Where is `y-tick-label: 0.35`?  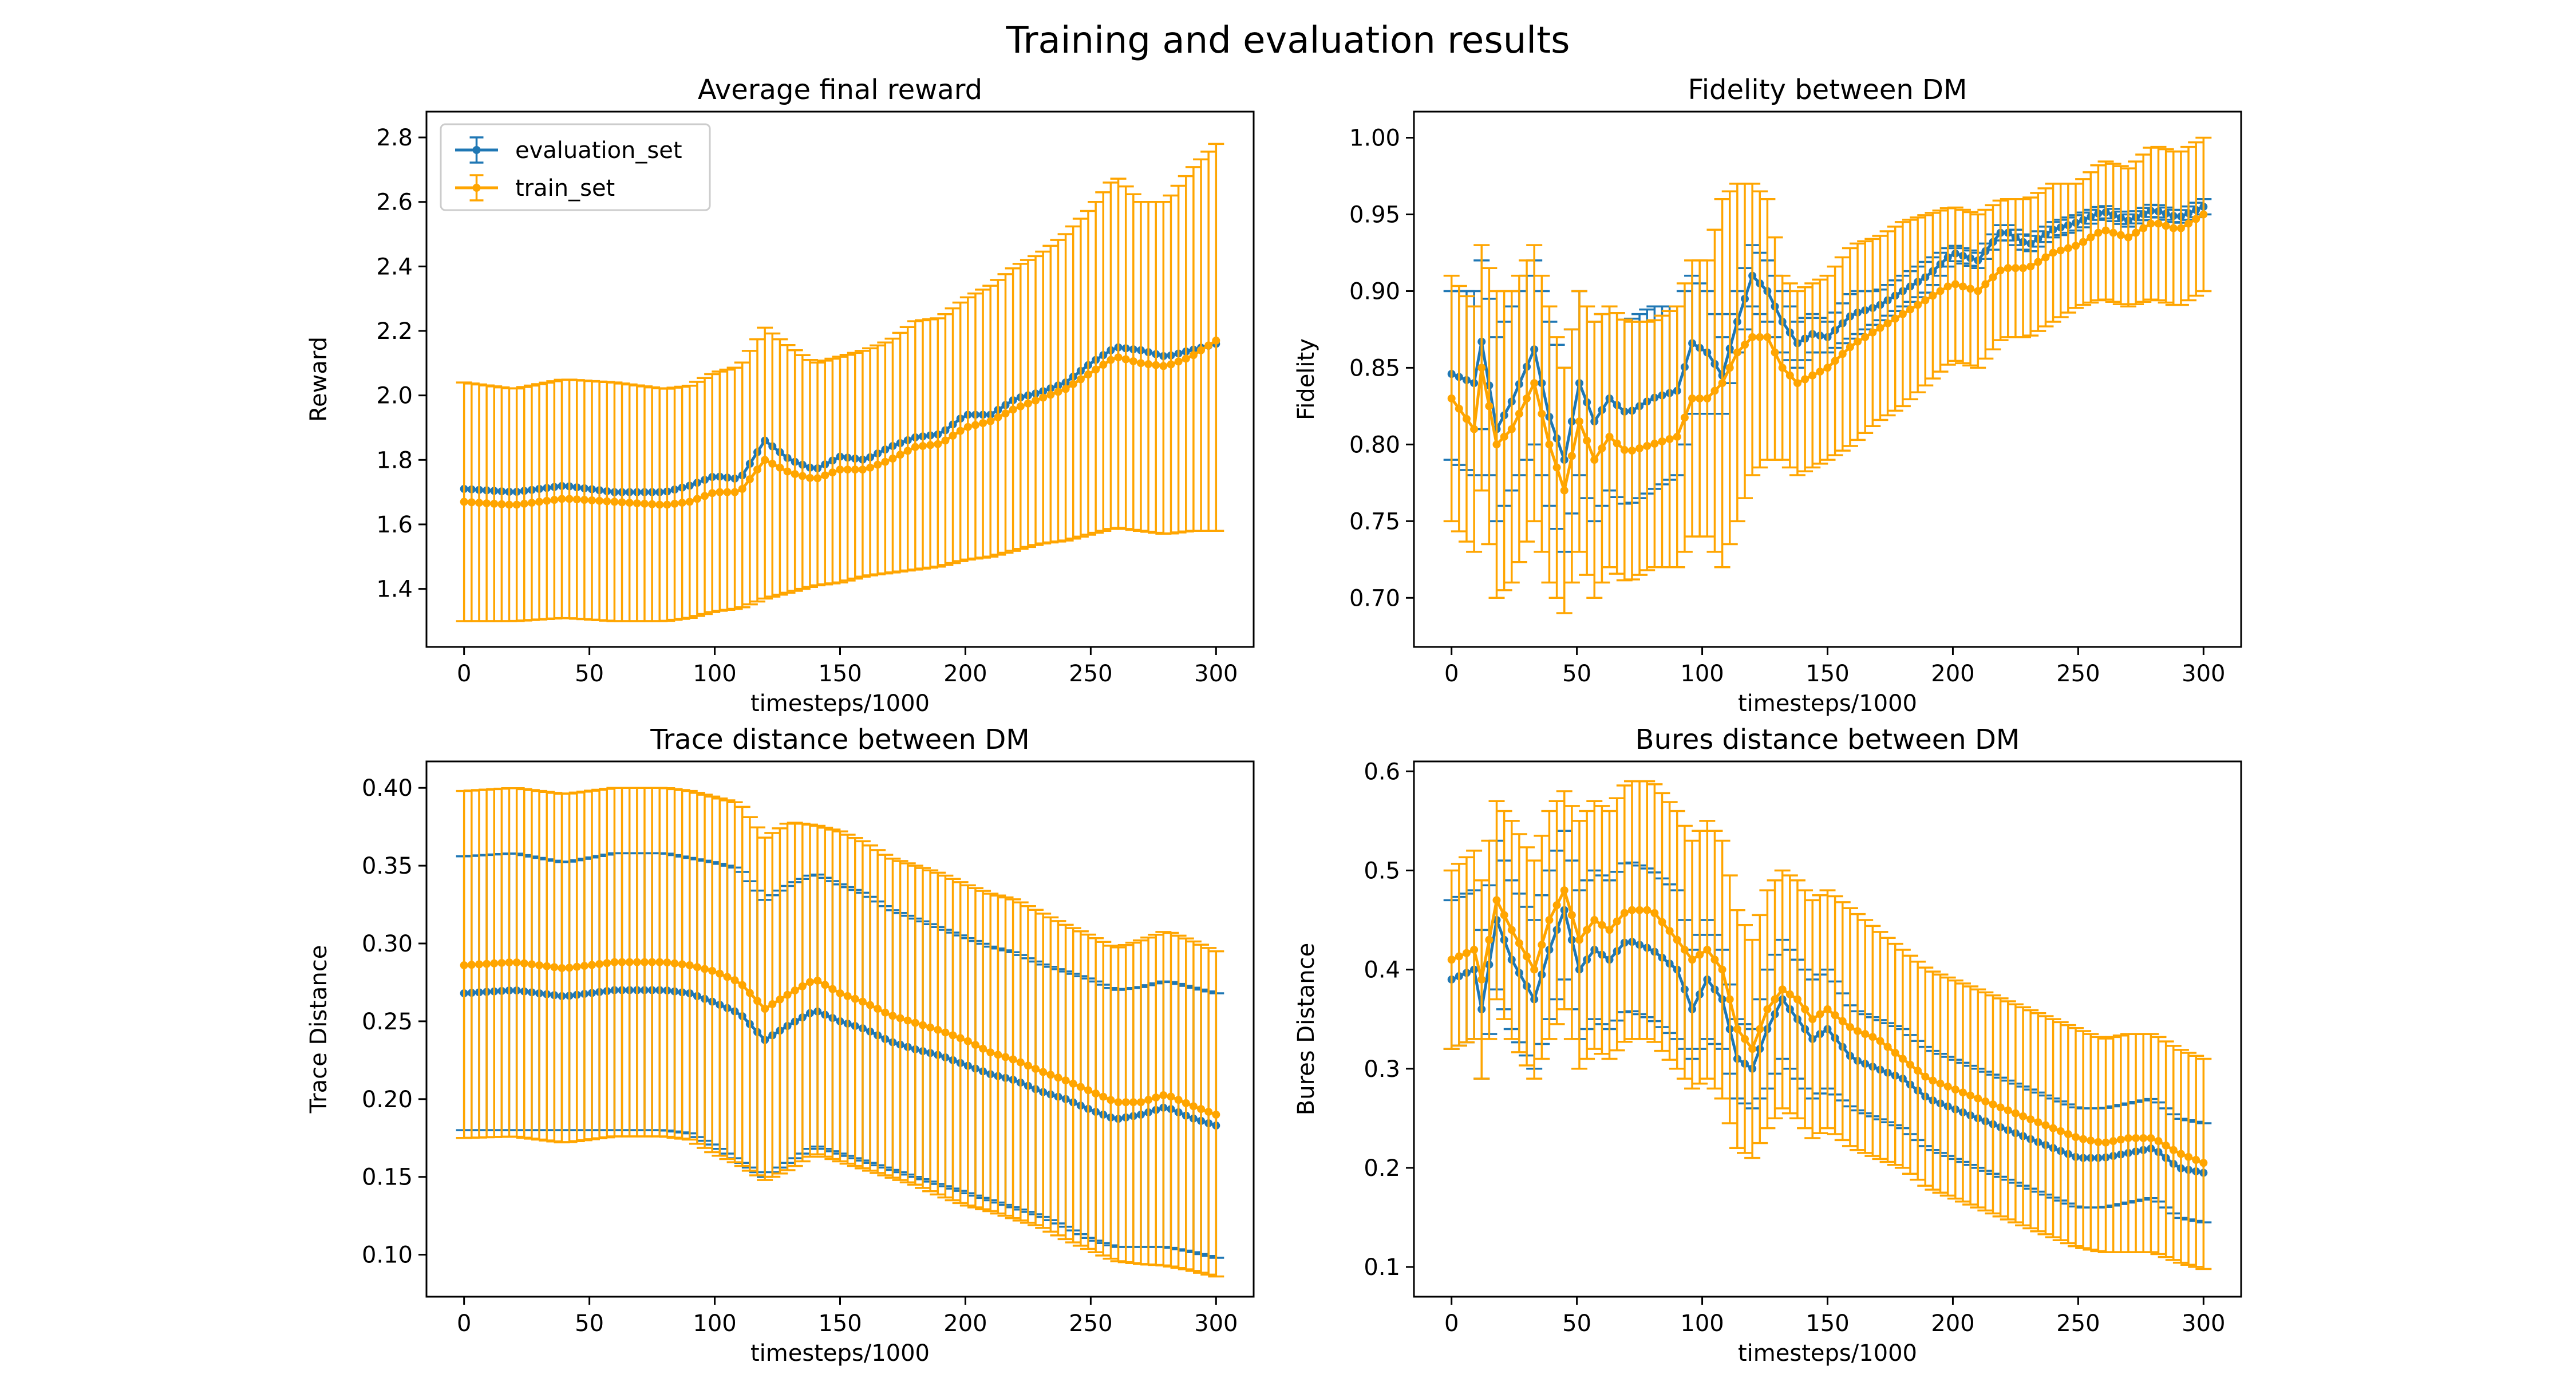
y-tick-label: 0.35 is located at coordinates (387, 866).